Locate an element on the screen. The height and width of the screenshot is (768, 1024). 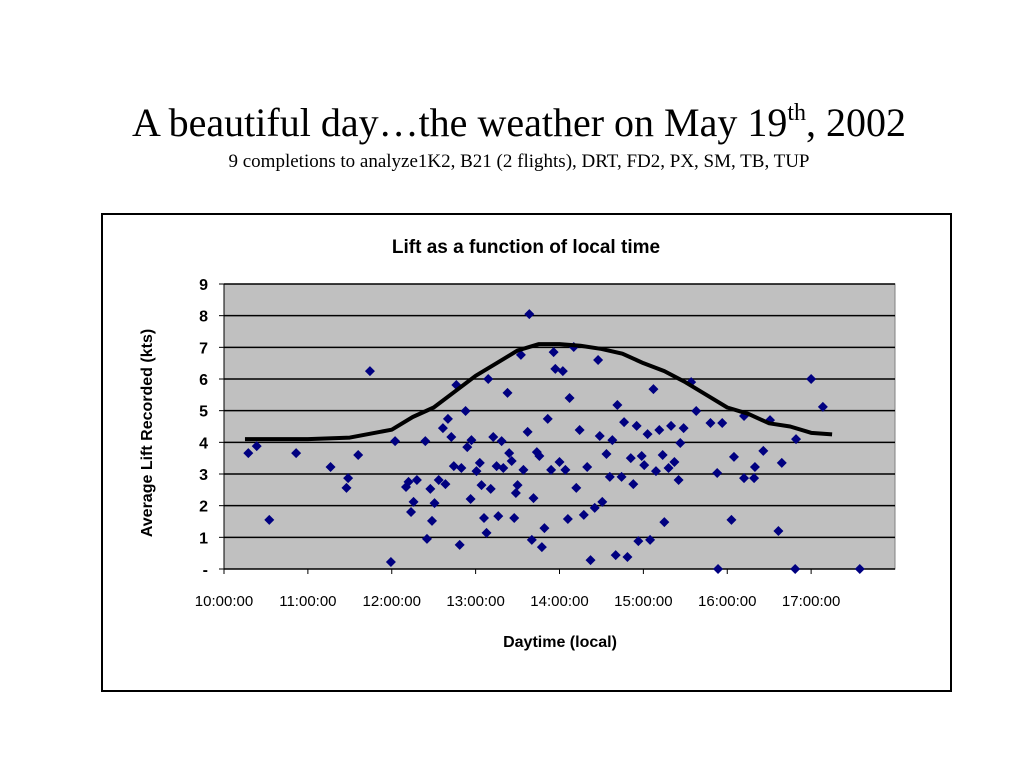
x-tick-label: 13:00:00 is located at coordinates (475, 601).